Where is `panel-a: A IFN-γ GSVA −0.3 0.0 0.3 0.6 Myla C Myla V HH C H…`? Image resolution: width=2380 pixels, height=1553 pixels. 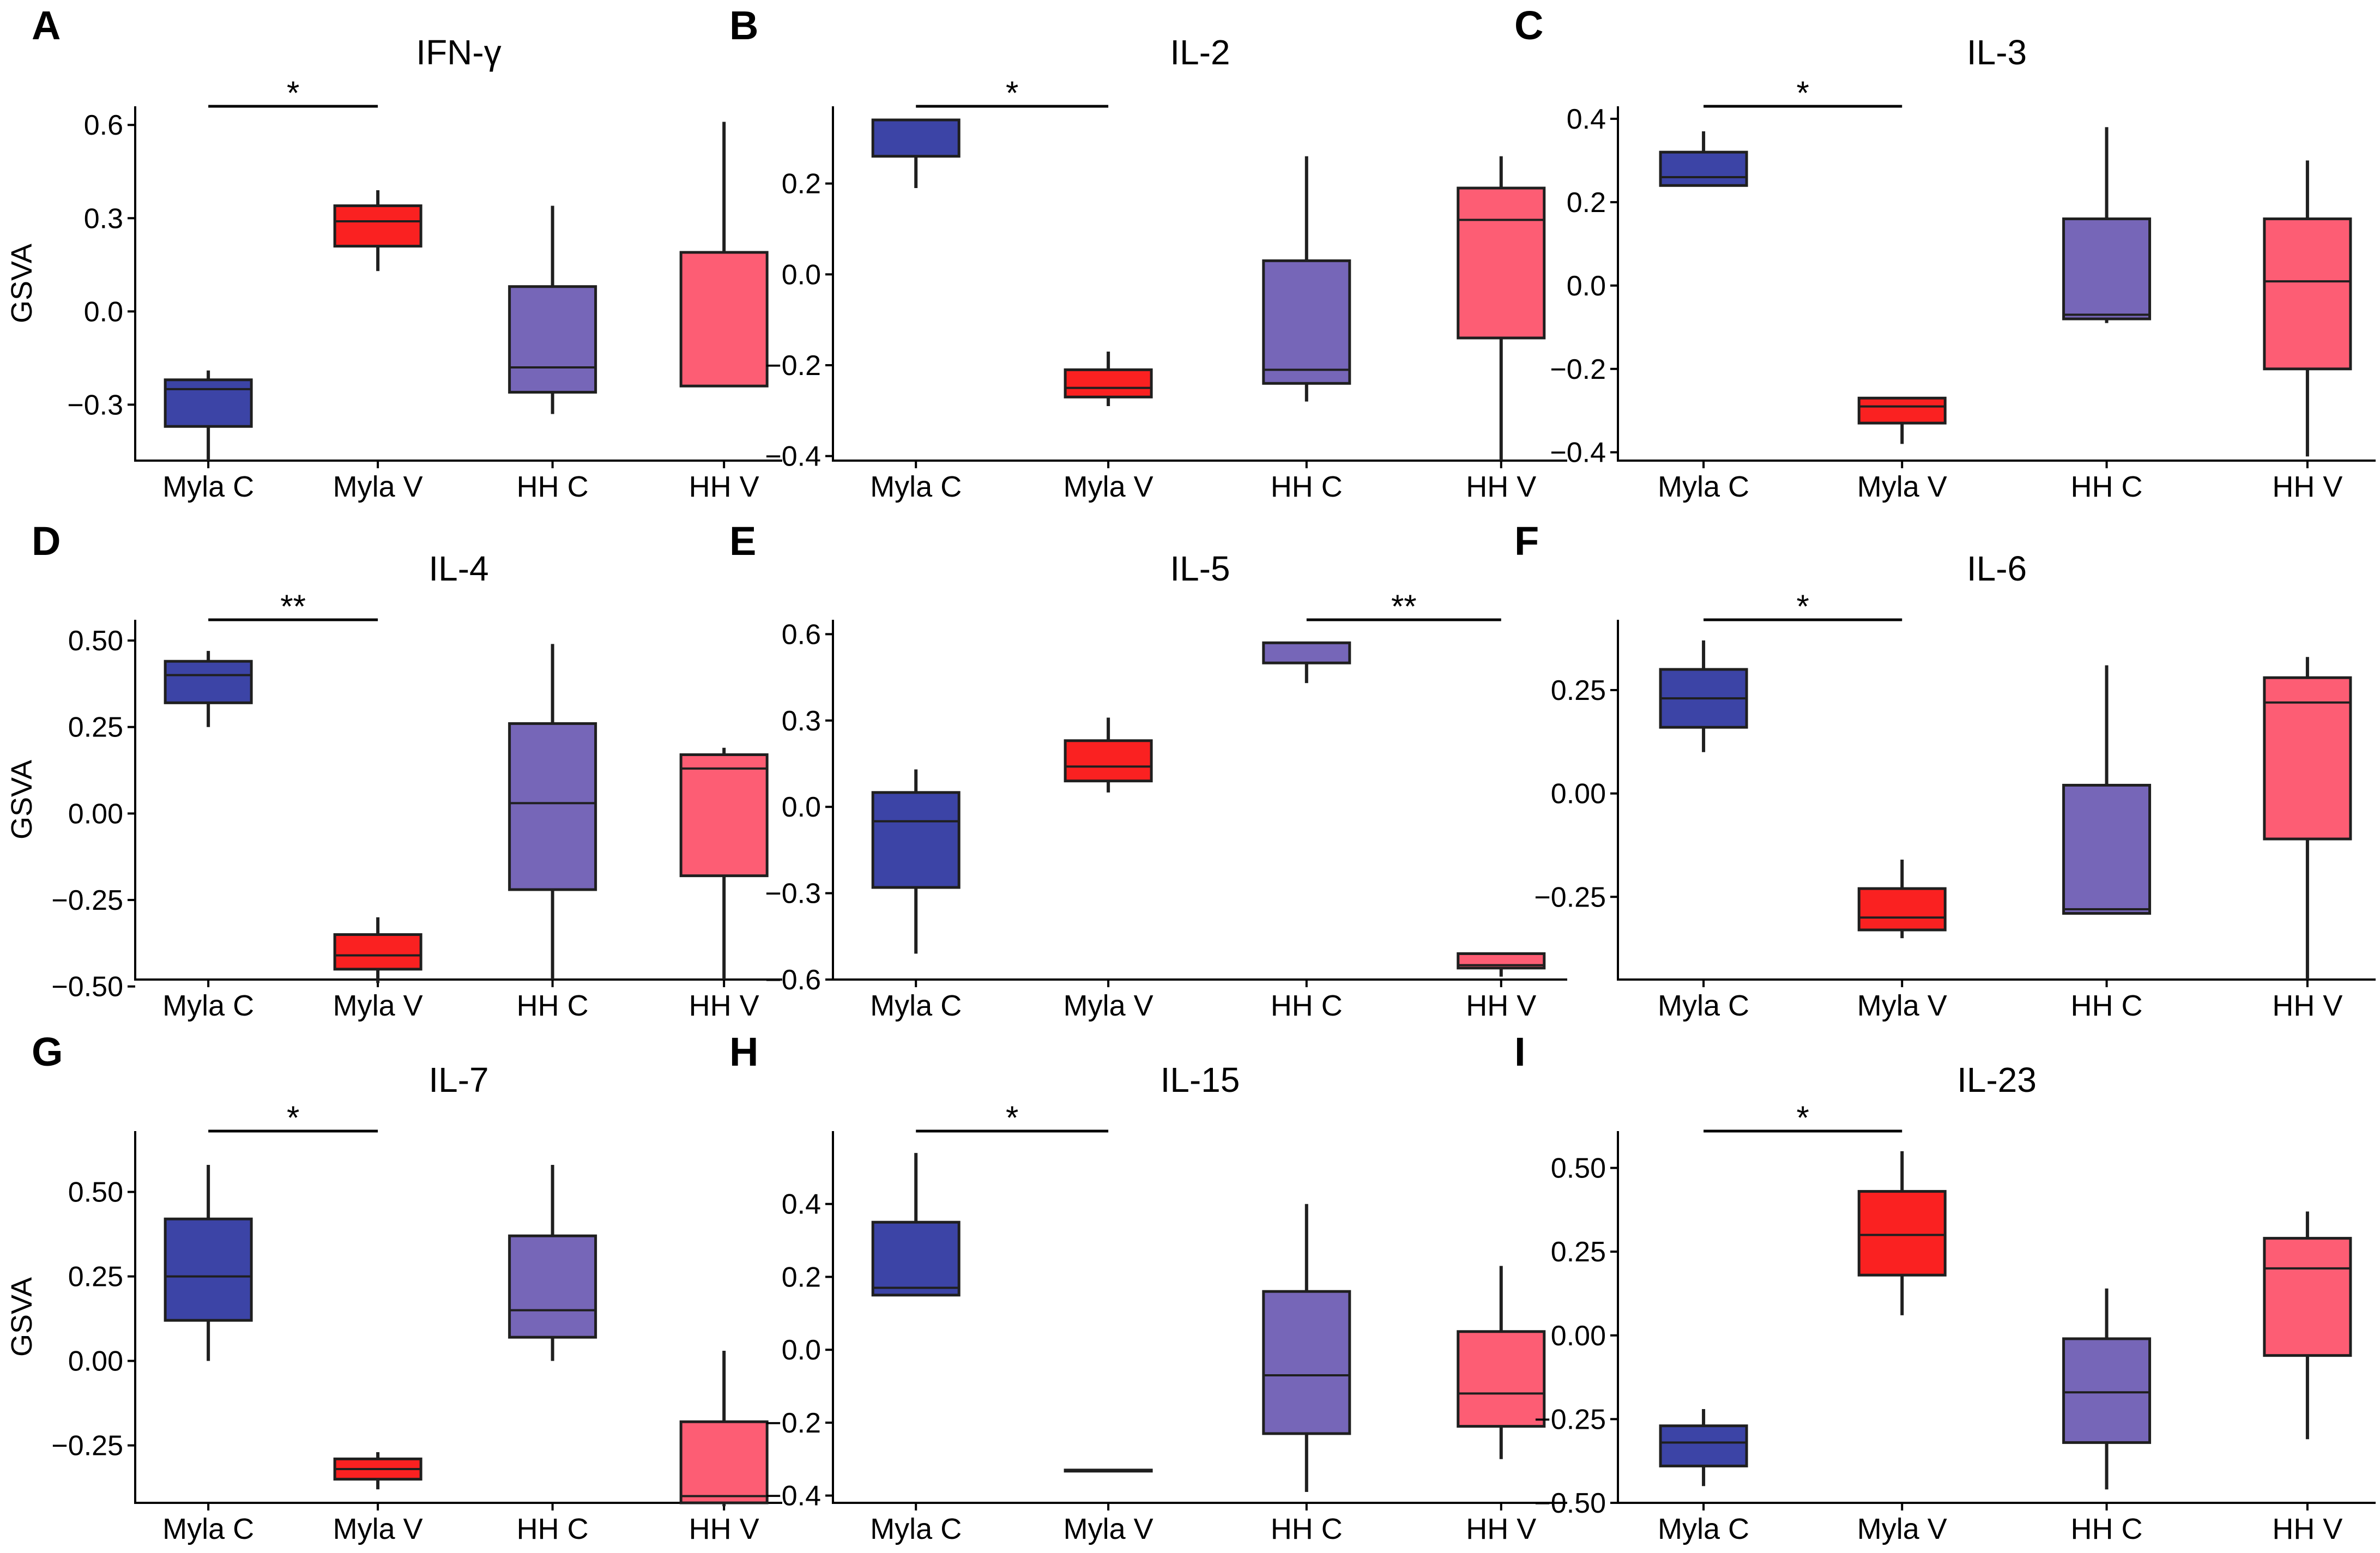
panel-a: A IFN-γ GSVA −0.3 0.0 0.3 0.6 Myla C Myla V HH C H… is located at coordinates (393, 253).